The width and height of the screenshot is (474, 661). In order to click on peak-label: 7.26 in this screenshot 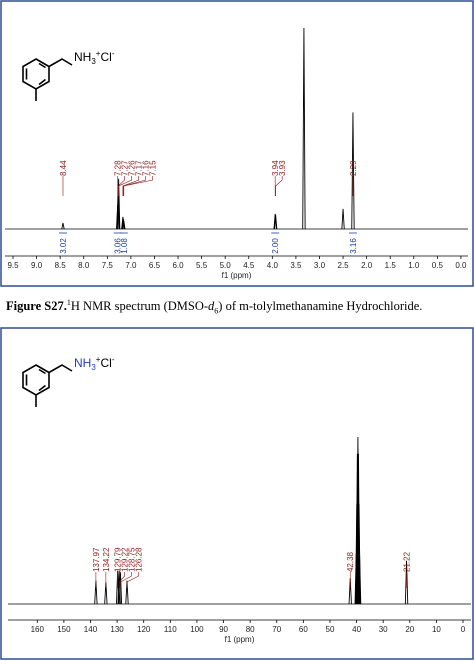, I will do `click(132, 168)`.